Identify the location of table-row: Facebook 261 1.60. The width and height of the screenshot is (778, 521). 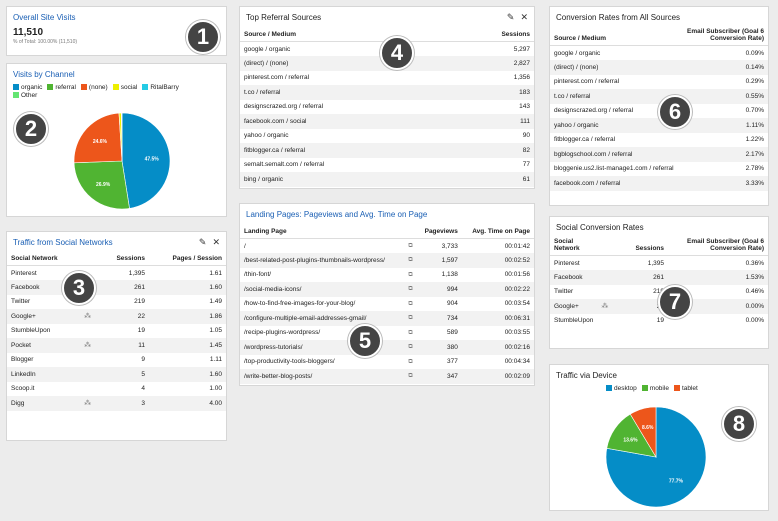
(116, 287).